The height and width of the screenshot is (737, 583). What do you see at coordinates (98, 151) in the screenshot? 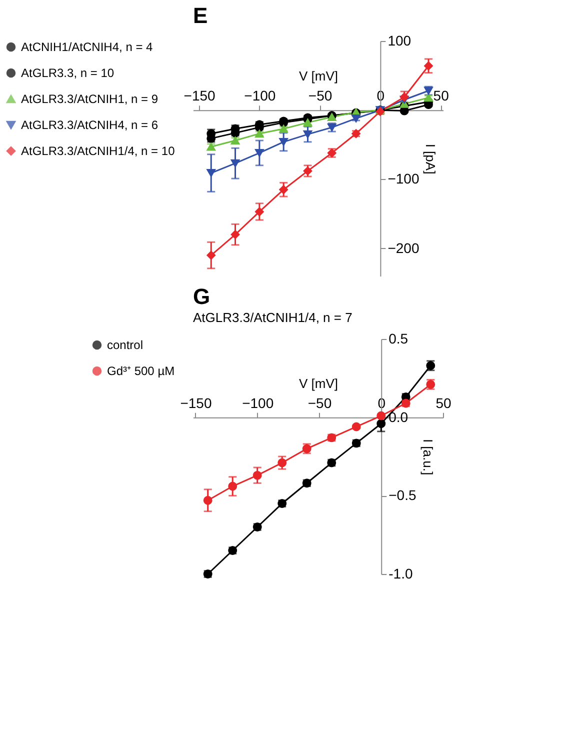
I see `legend-label: AtGLR3.3/AtCNIH1/4, n = 10` at bounding box center [98, 151].